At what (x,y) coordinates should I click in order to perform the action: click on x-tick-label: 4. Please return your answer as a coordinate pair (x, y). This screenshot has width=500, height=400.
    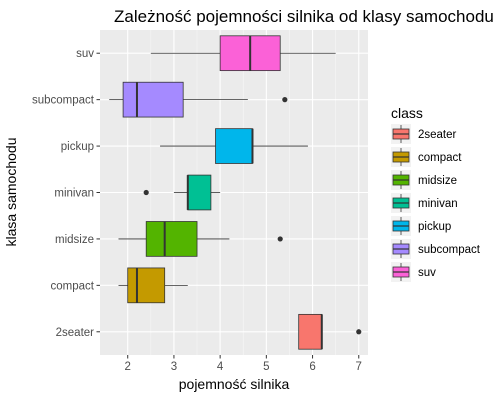
    Looking at the image, I should click on (220, 367).